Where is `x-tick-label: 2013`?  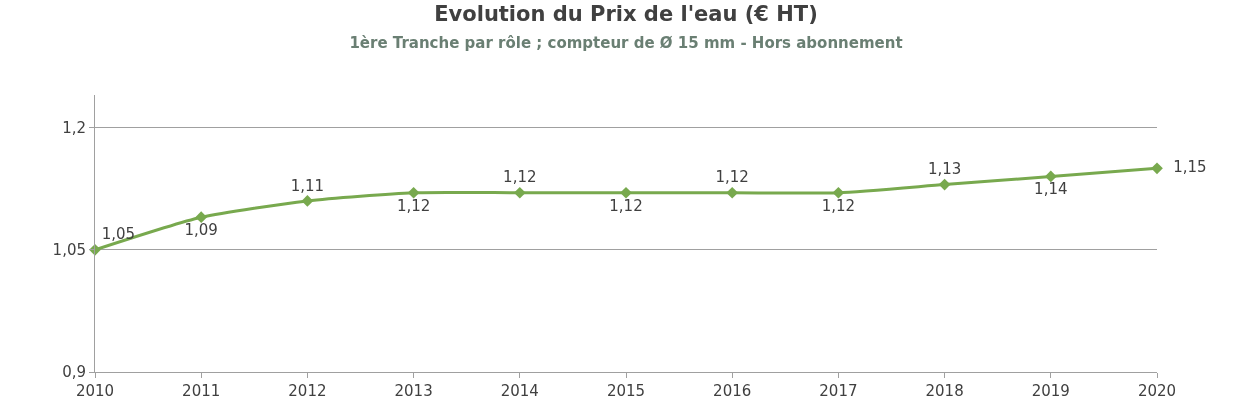
x-tick-label: 2013 is located at coordinates (413, 391).